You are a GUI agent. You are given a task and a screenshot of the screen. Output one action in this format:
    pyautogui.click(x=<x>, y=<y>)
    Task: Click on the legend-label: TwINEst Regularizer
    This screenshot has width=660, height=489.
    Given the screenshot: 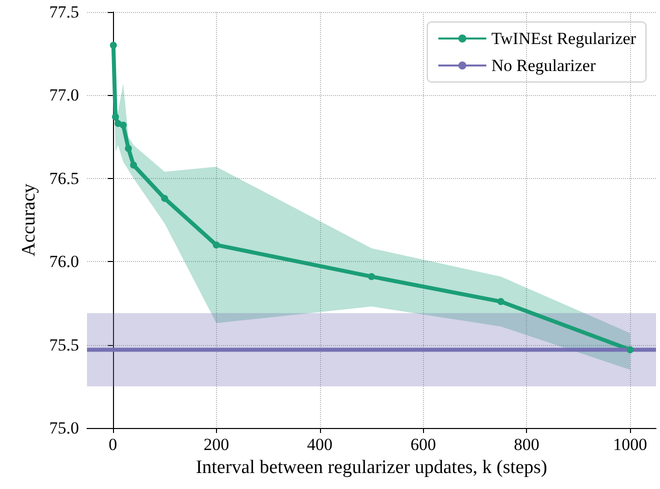 What is the action you would take?
    pyautogui.click(x=563, y=38)
    